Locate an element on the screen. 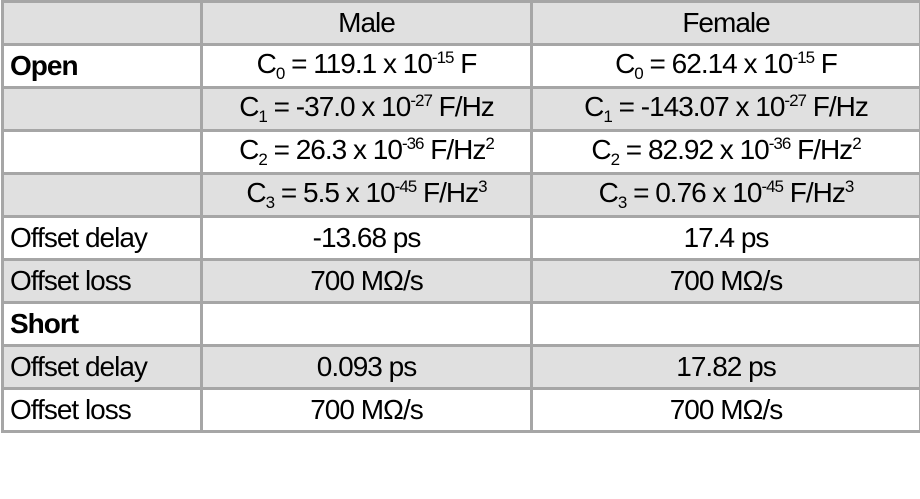  value-cell: 17.82 ps is located at coordinates (725, 367).